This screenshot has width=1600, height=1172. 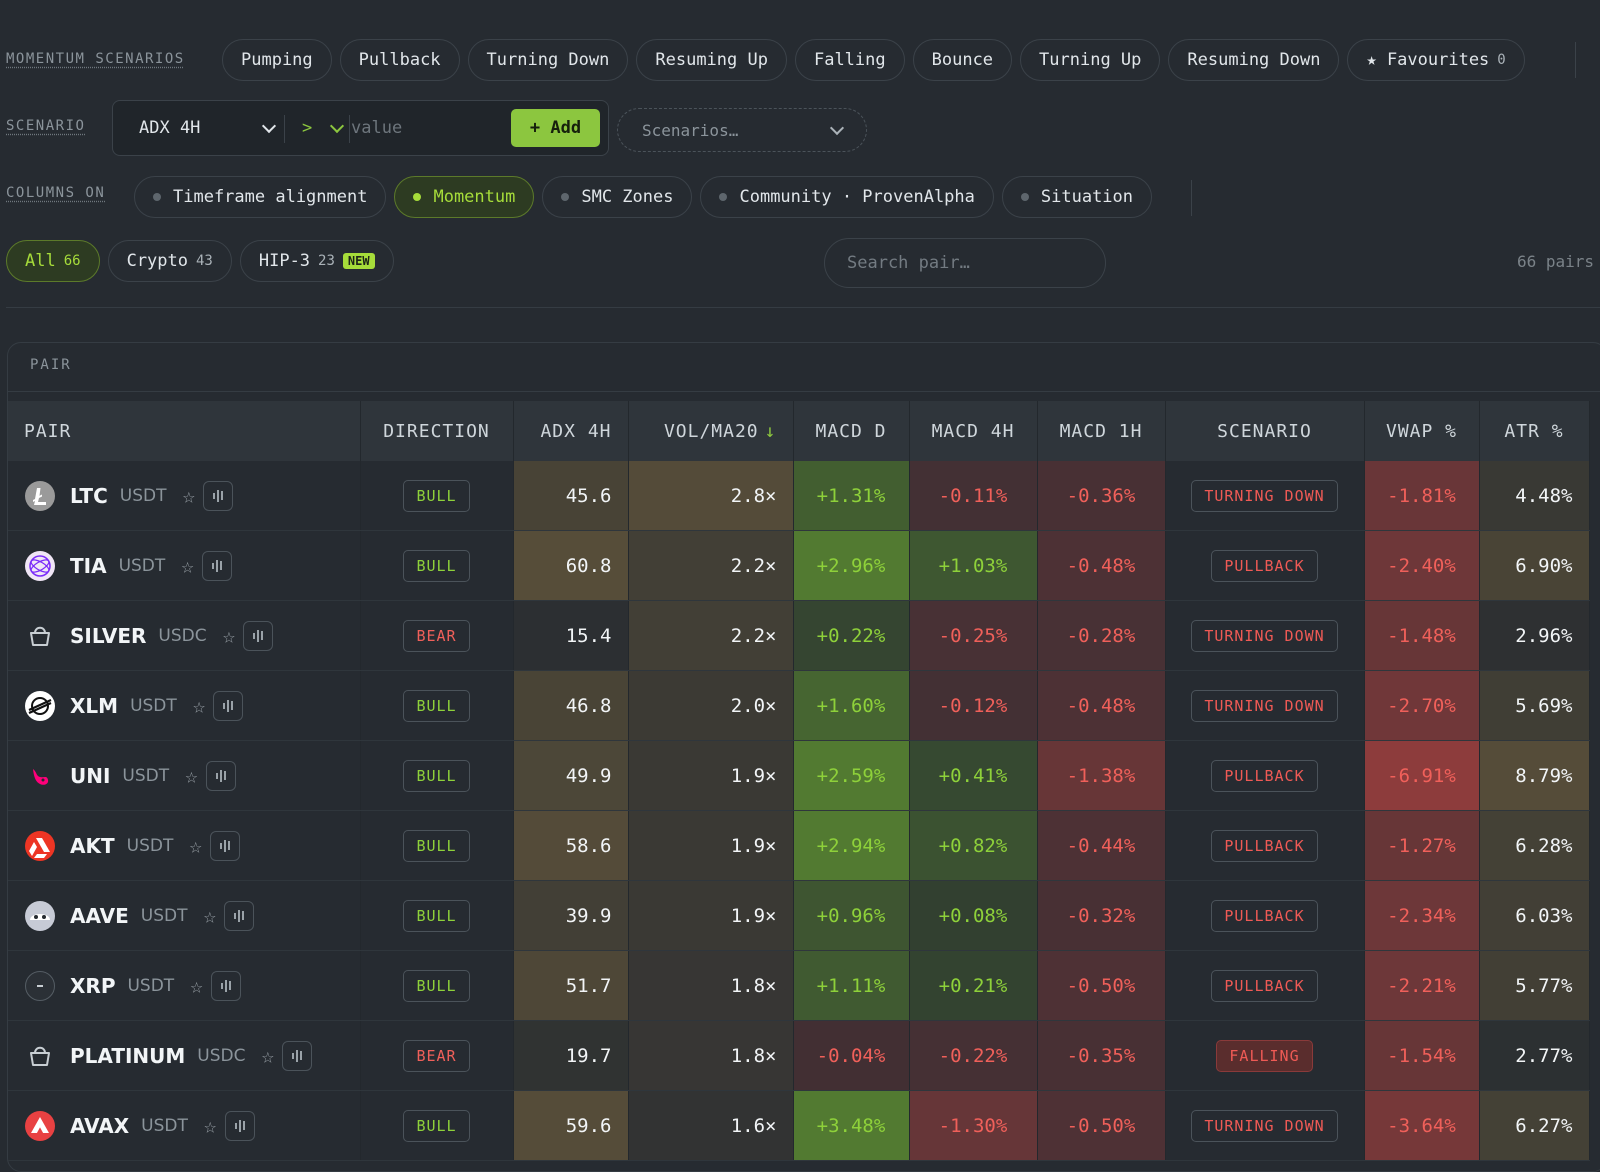 I want to click on direction-cell: BEAR, so click(x=437, y=1055).